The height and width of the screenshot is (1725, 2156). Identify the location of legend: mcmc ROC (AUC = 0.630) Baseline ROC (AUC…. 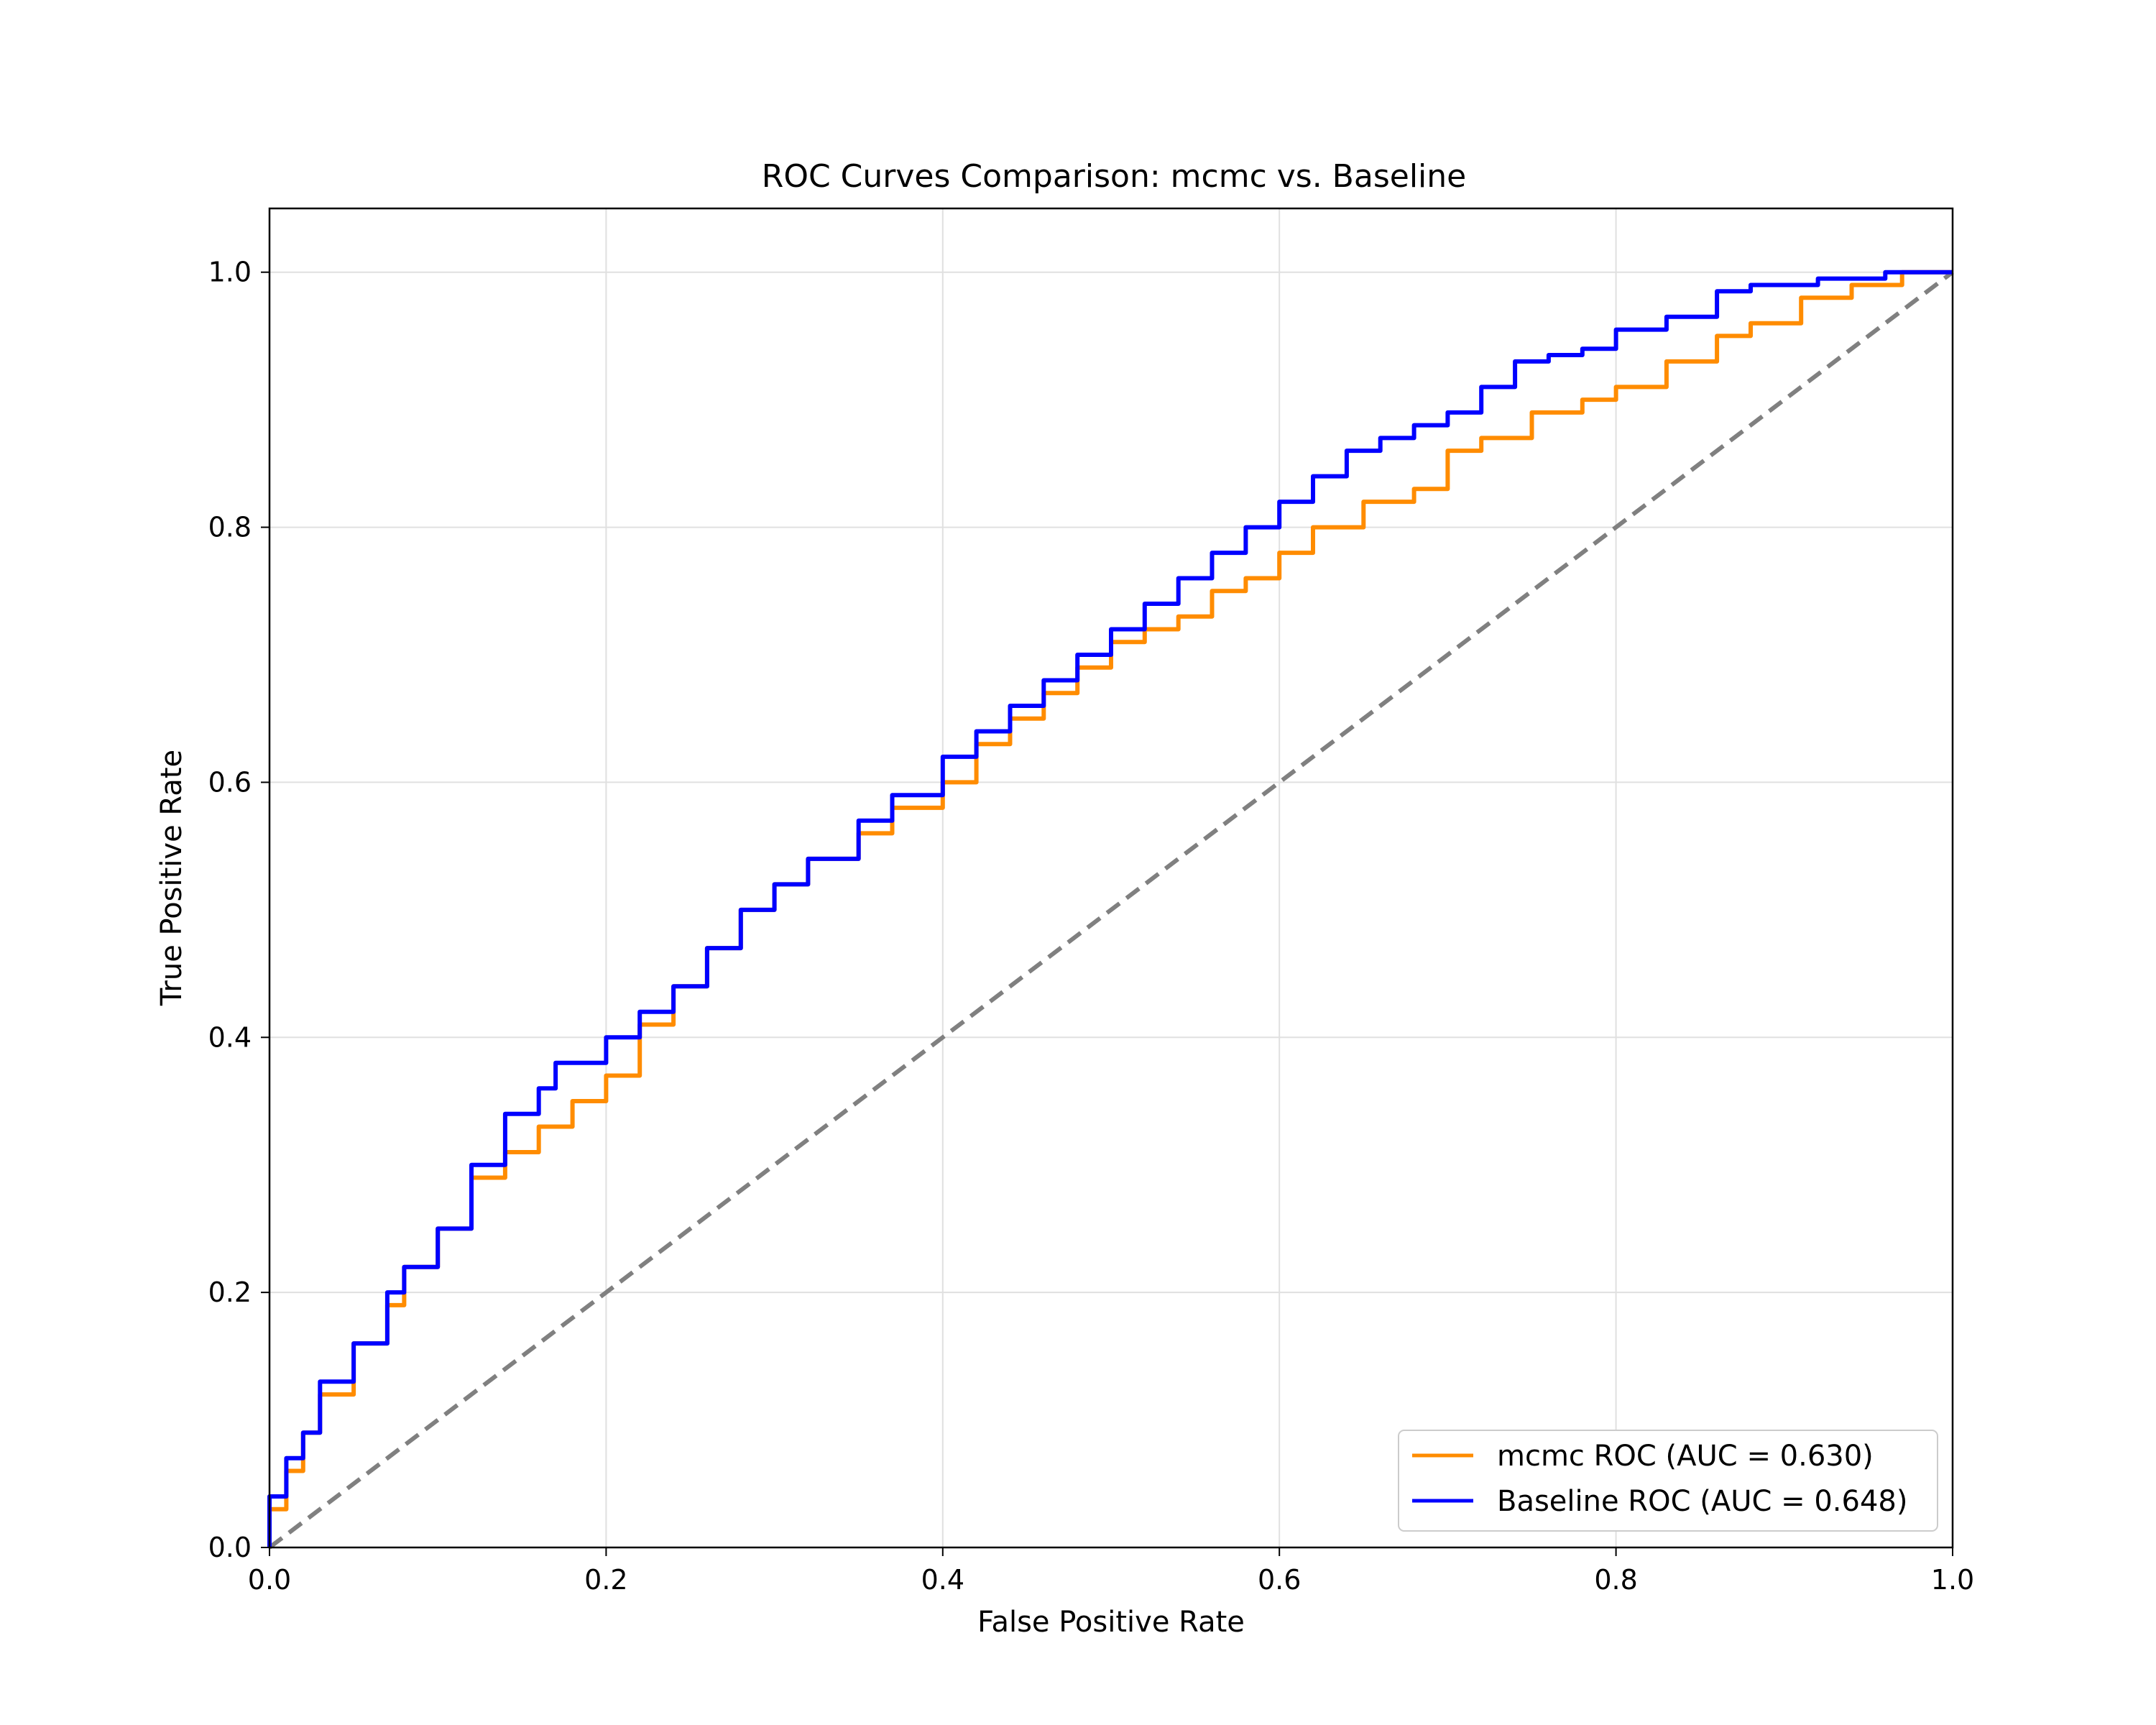
(1668, 1481).